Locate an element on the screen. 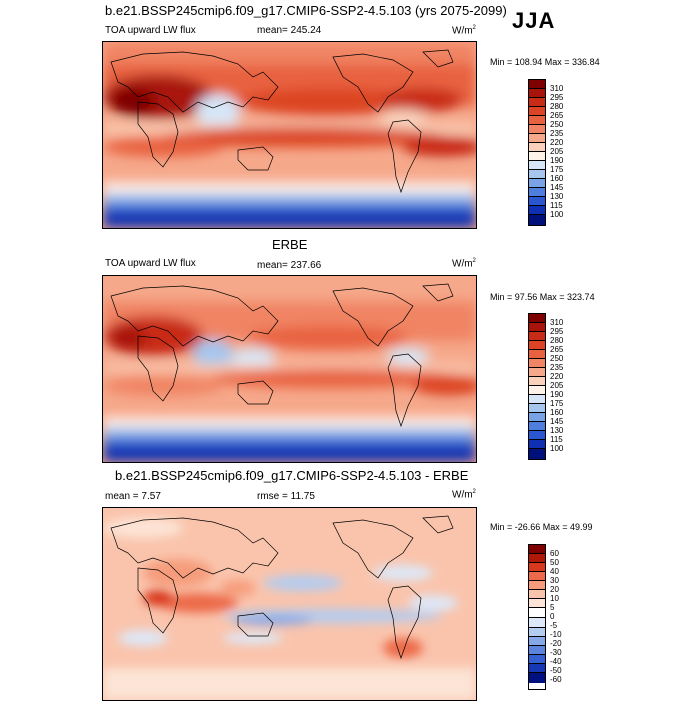 The image size is (700, 701). panel2-mean-label: mean= 237.66 is located at coordinates (289, 265).